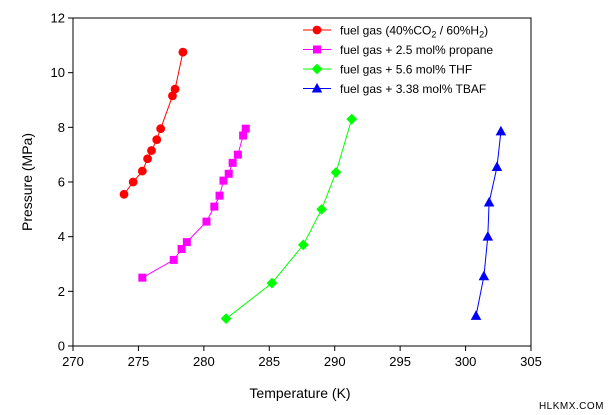  I want to click on watermark: HLKMX.COM, so click(571, 406).